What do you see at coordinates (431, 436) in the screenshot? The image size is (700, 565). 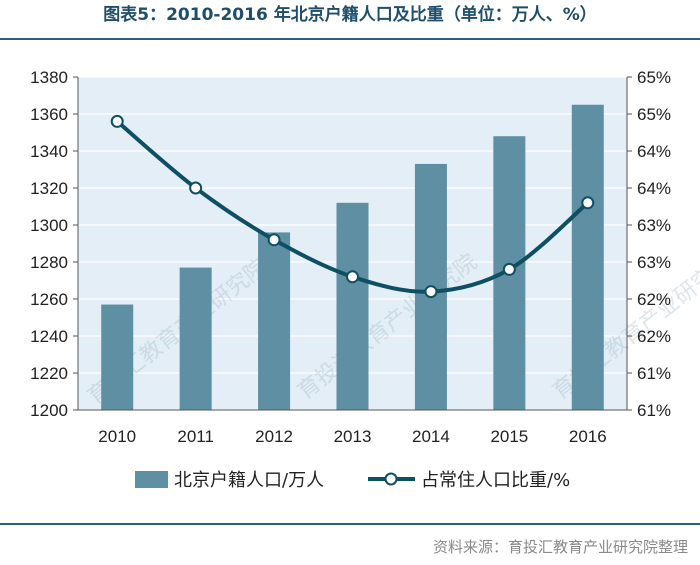 I see `x-tick-label: 2014` at bounding box center [431, 436].